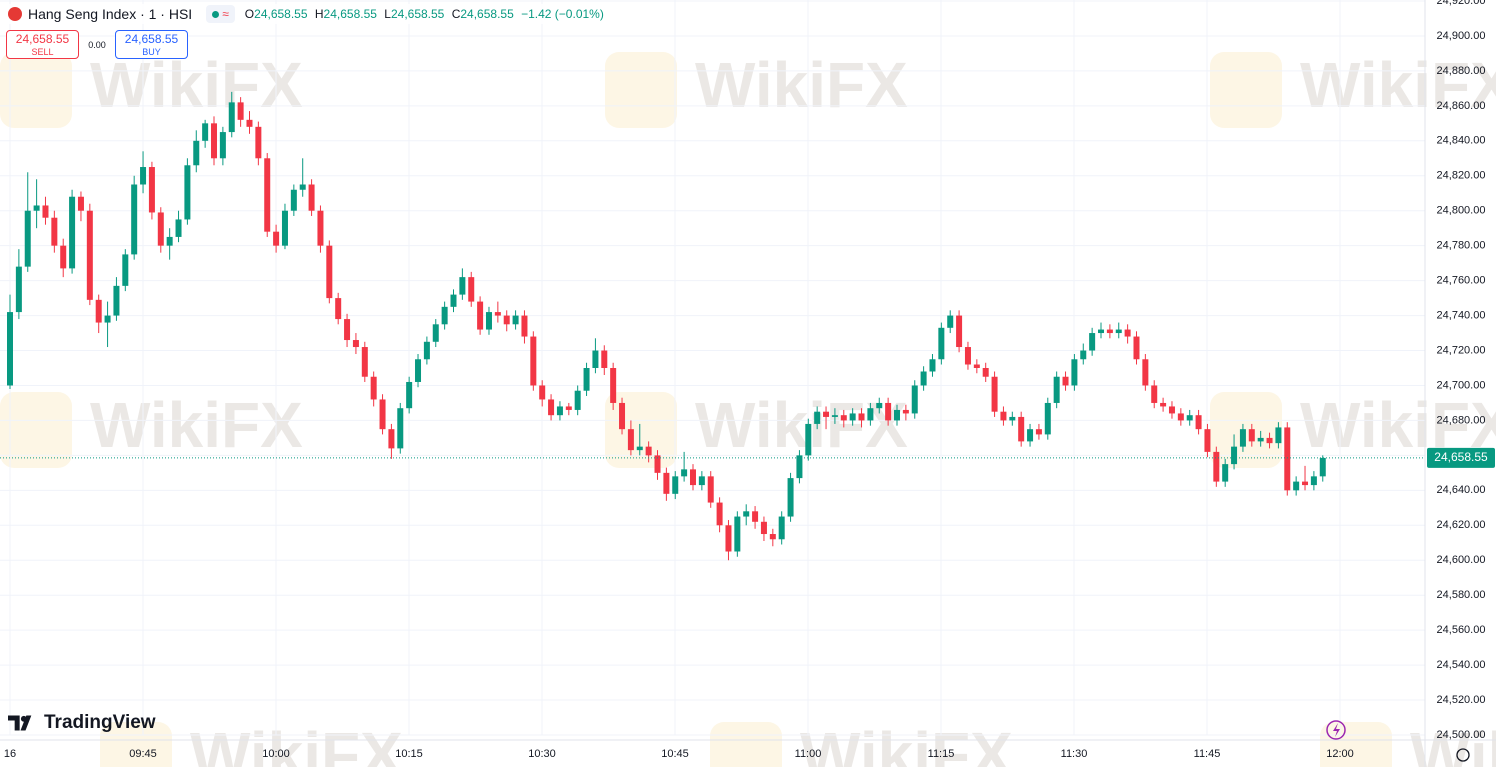  What do you see at coordinates (675, 754) in the screenshot?
I see `x-tick-label: 10:45` at bounding box center [675, 754].